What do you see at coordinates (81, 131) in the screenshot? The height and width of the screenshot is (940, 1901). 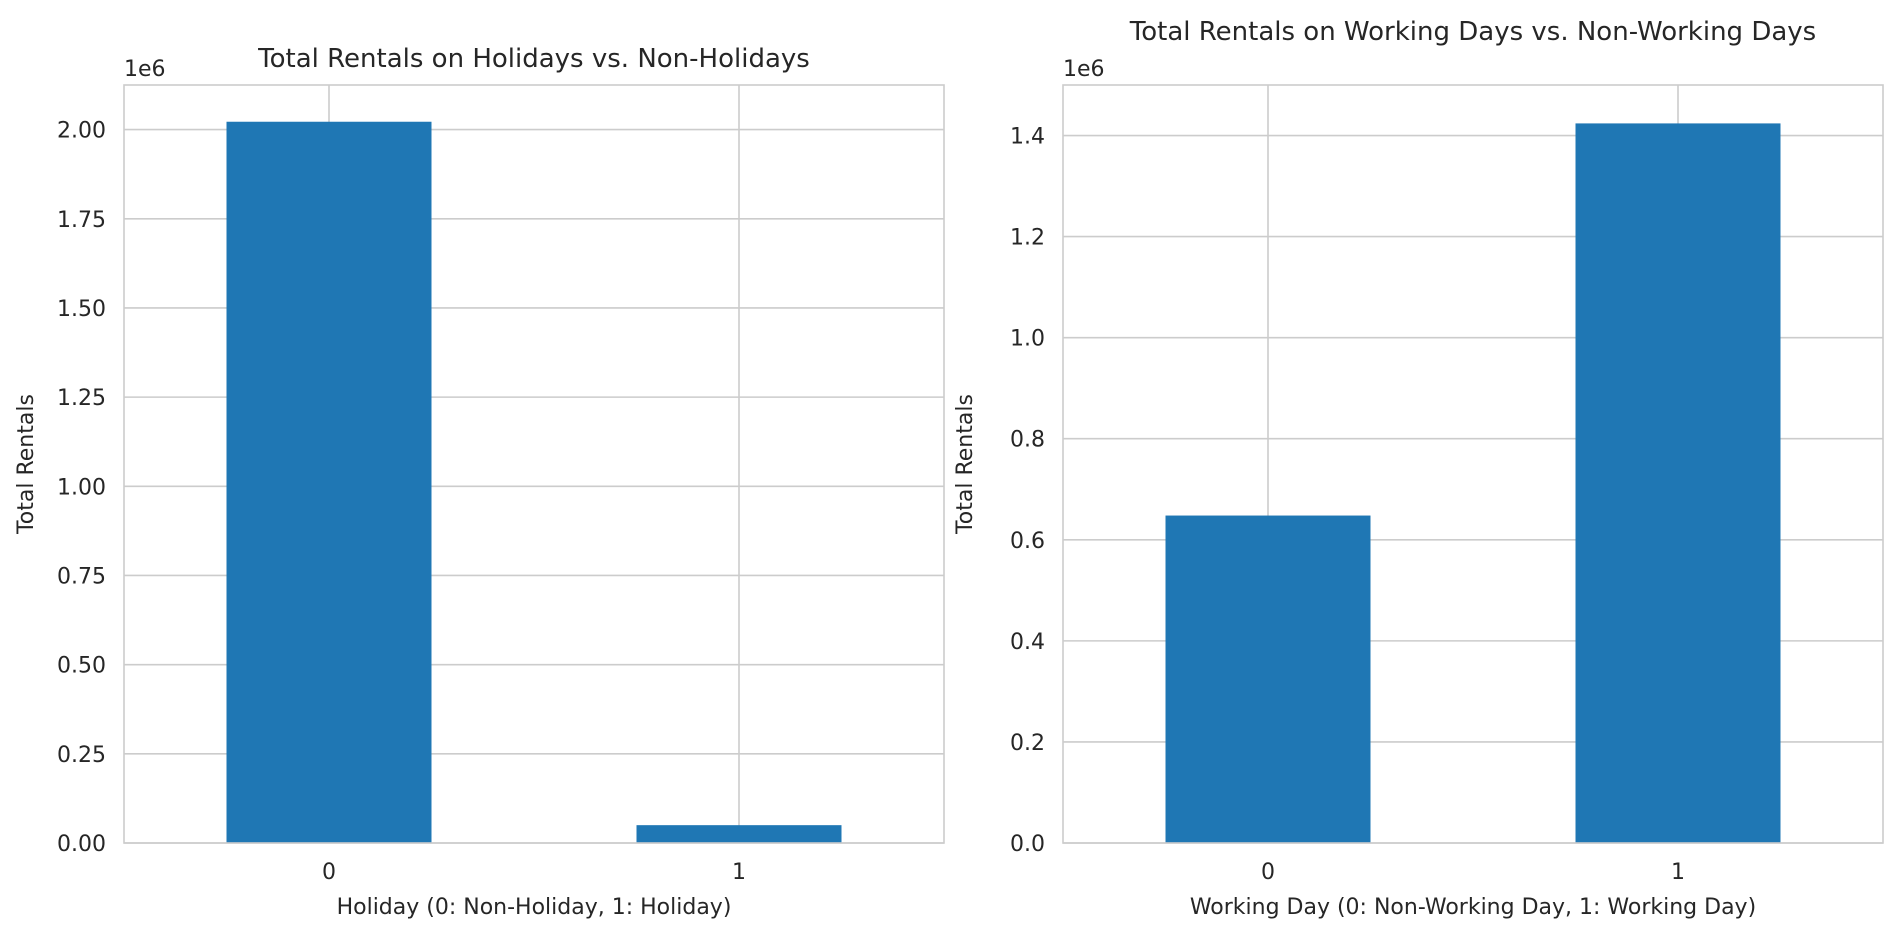 I see `y-tick-label: 2.00` at bounding box center [81, 131].